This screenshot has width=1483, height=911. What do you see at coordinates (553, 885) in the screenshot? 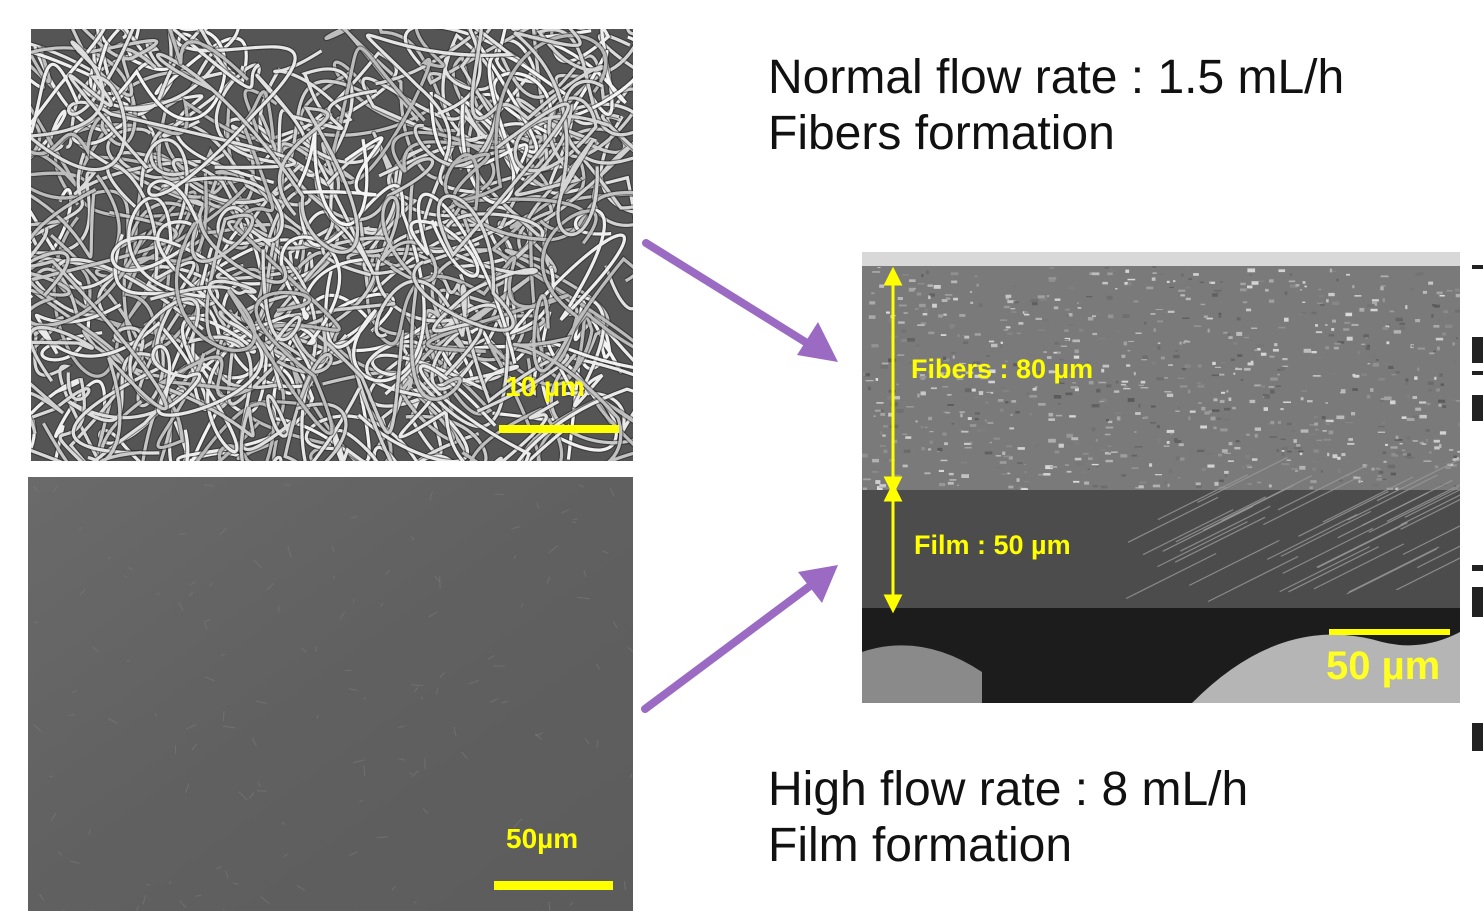
I see `film-scale-bar` at bounding box center [553, 885].